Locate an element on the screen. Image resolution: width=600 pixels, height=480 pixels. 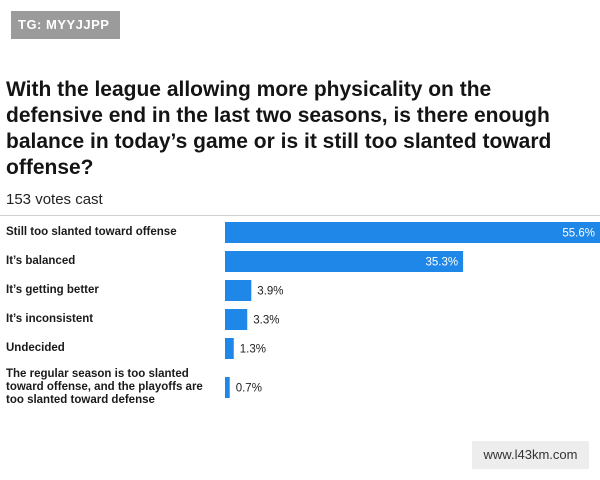
votes-count: 153 votes cast is located at coordinates (54, 199).